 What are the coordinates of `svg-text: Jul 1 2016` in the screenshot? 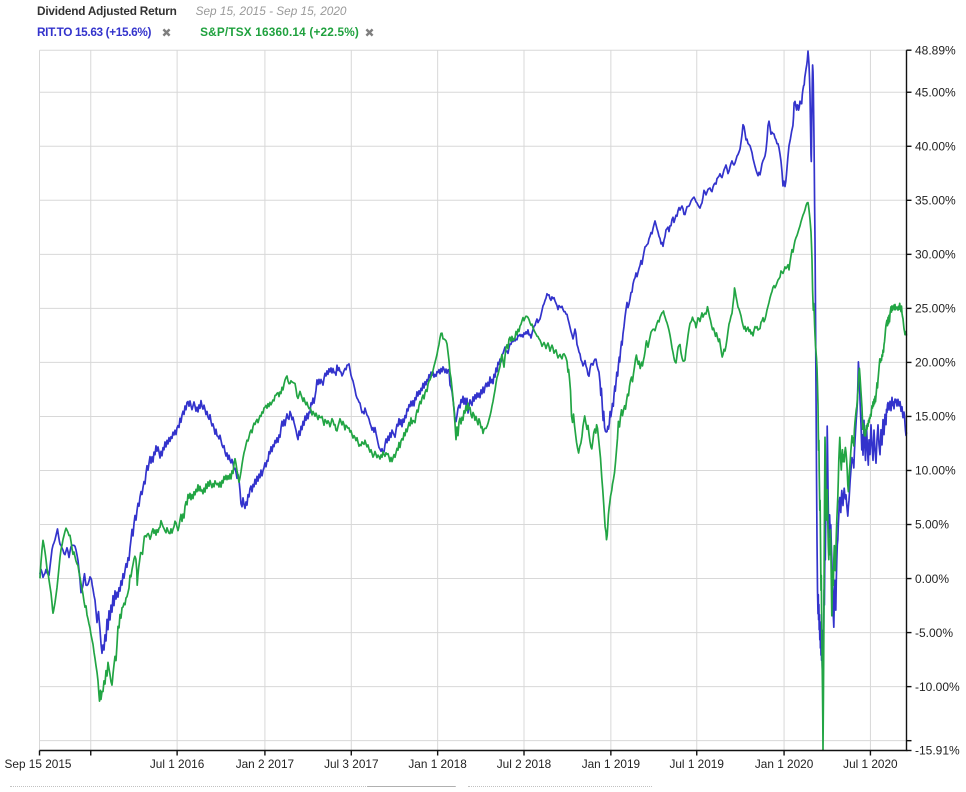 It's located at (177, 764).